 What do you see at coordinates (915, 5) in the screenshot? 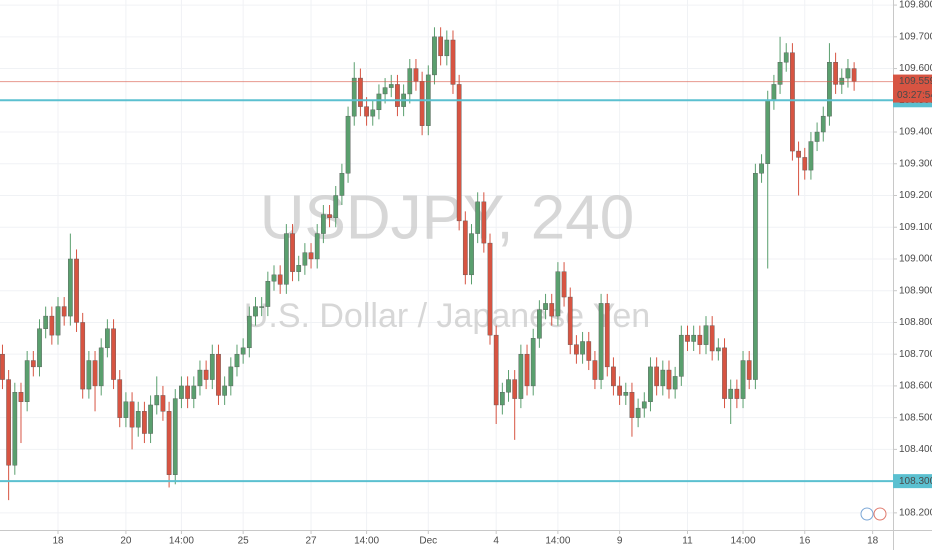
I see `y-tick-label: 109.800` at bounding box center [915, 5].